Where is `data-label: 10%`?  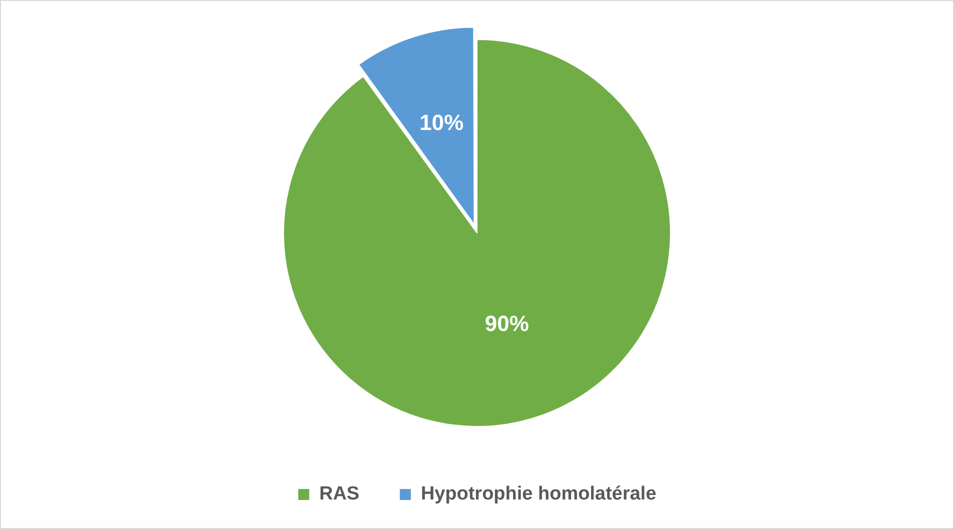 data-label: 10% is located at coordinates (442, 122).